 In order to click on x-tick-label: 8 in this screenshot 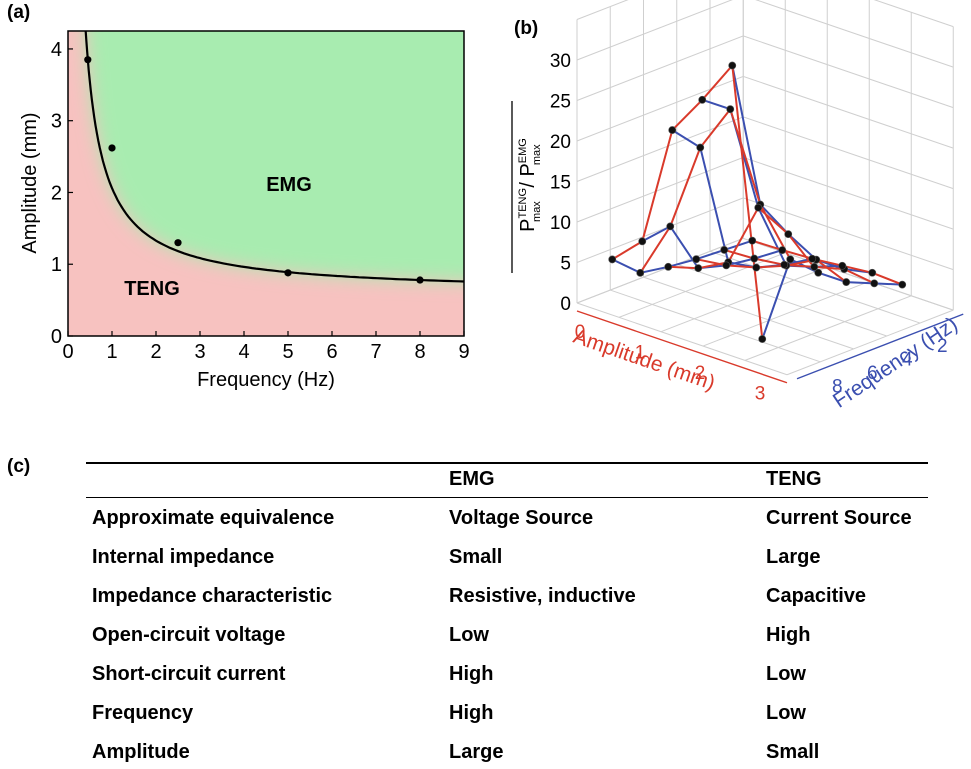, I will do `click(419, 352)`.